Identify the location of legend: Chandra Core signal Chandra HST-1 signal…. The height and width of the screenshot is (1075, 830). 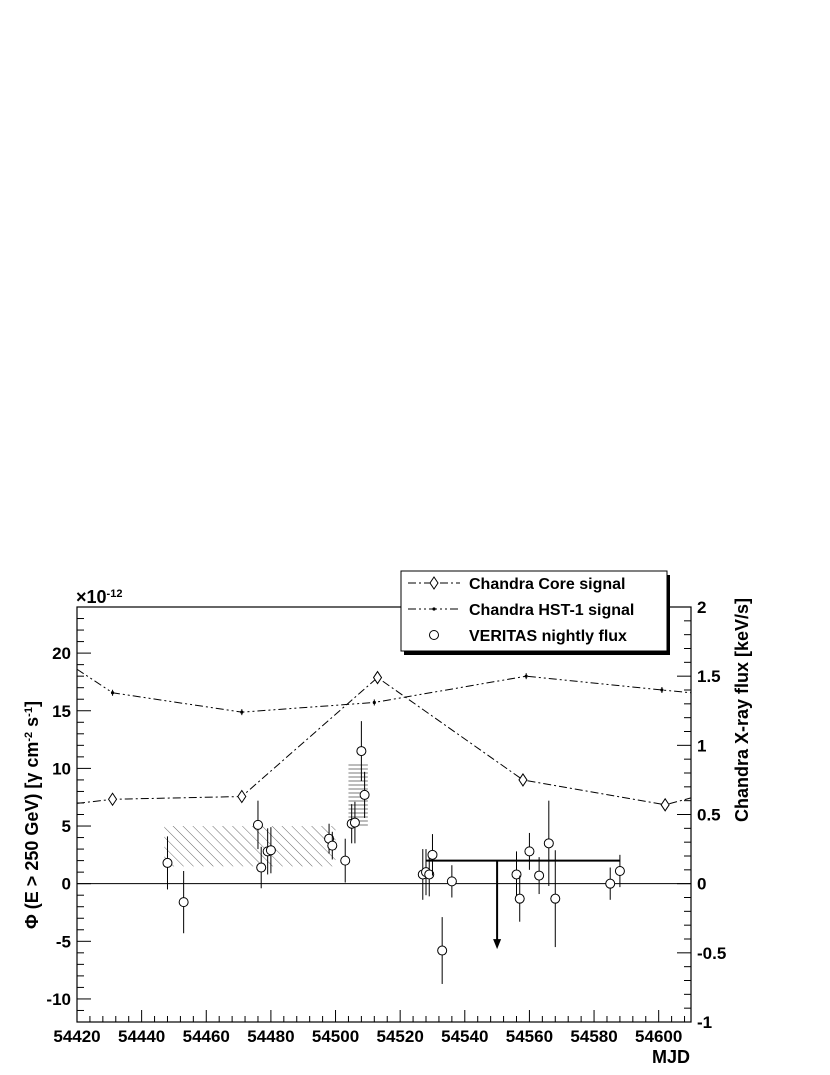
(535, 612).